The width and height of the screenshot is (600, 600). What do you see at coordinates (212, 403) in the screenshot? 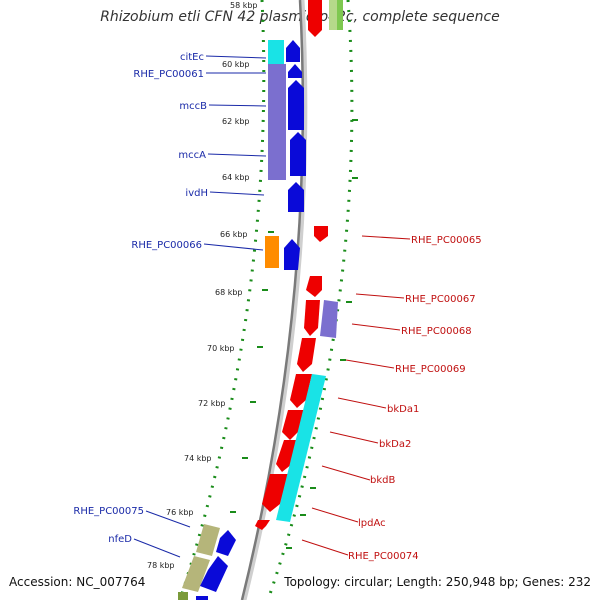
I see `kbp-label: 72 kbp` at bounding box center [212, 403].